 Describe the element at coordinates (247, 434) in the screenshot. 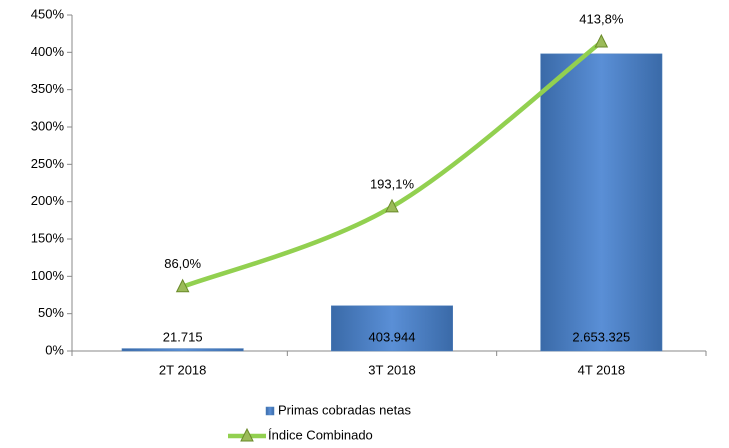

I see `legend-marker` at that location.